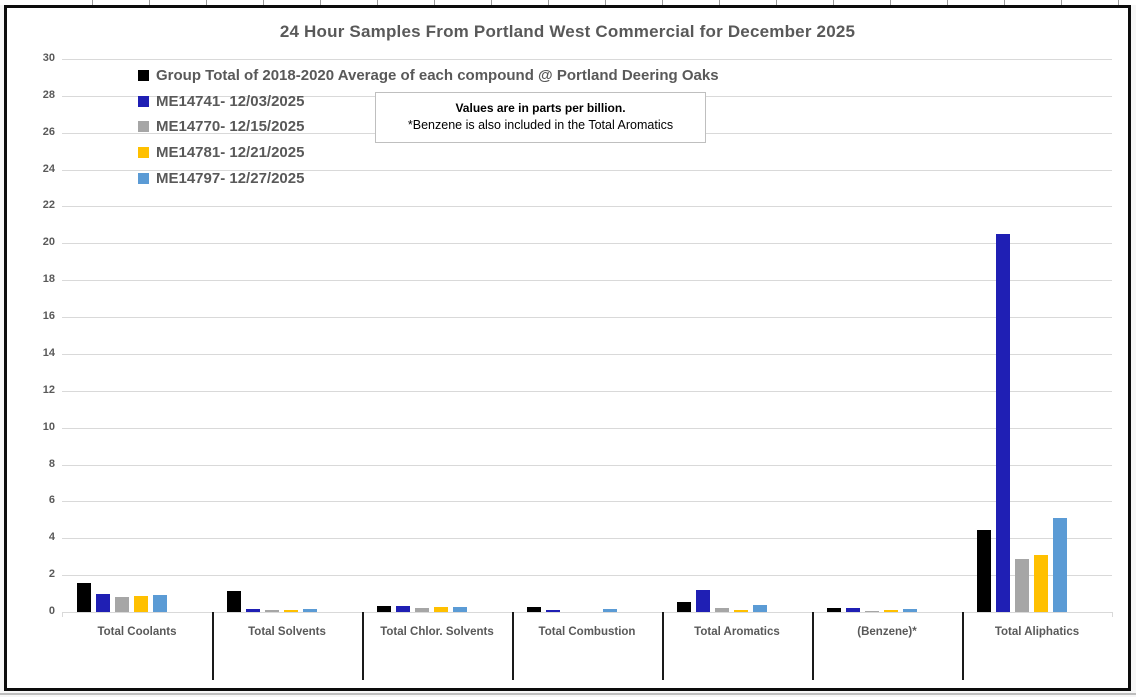 This screenshot has height=697, width=1136. Describe the element at coordinates (230, 101) in the screenshot. I see `legend-label: ME14741- 12/03/2025` at that location.